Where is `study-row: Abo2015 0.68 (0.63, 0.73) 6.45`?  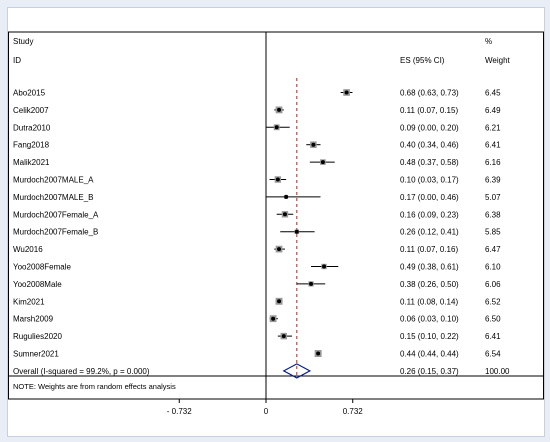 study-row: Abo2015 0.68 (0.63, 0.73) 6.45 is located at coordinates (257, 93).